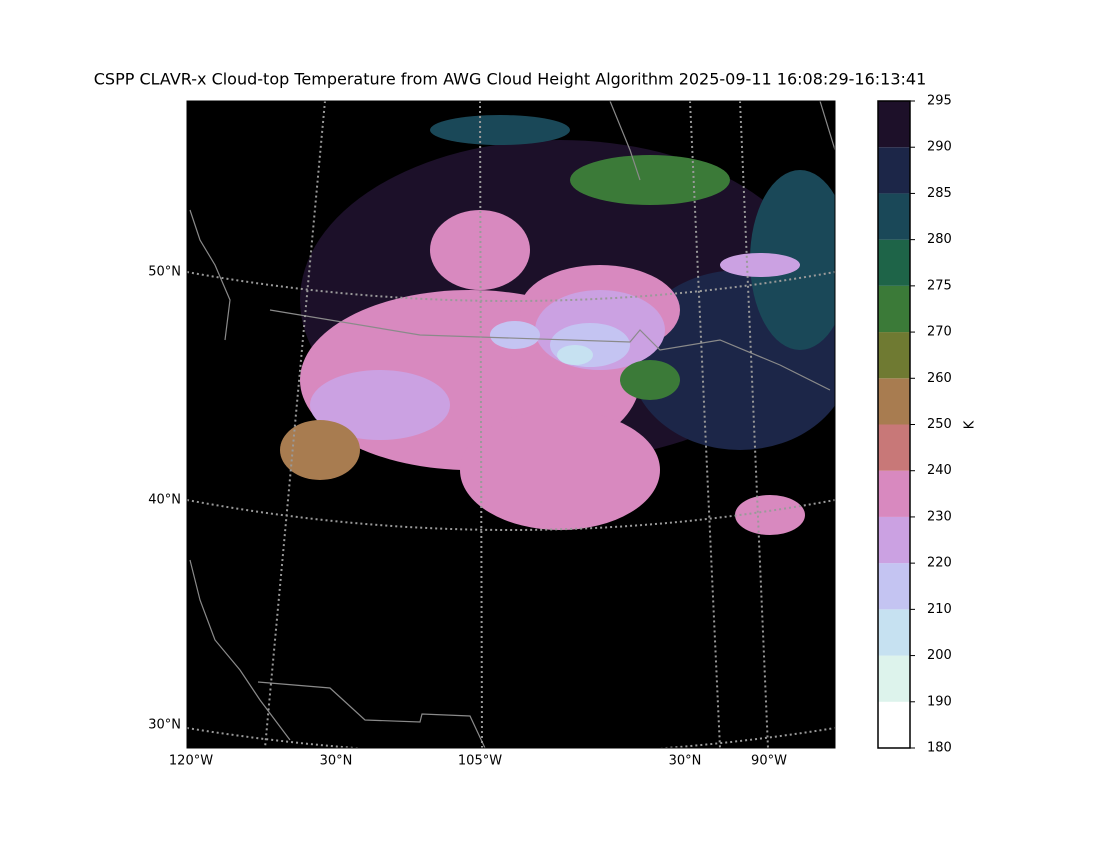  I want to click on colorbar-tick-label: 220, so click(939, 563).